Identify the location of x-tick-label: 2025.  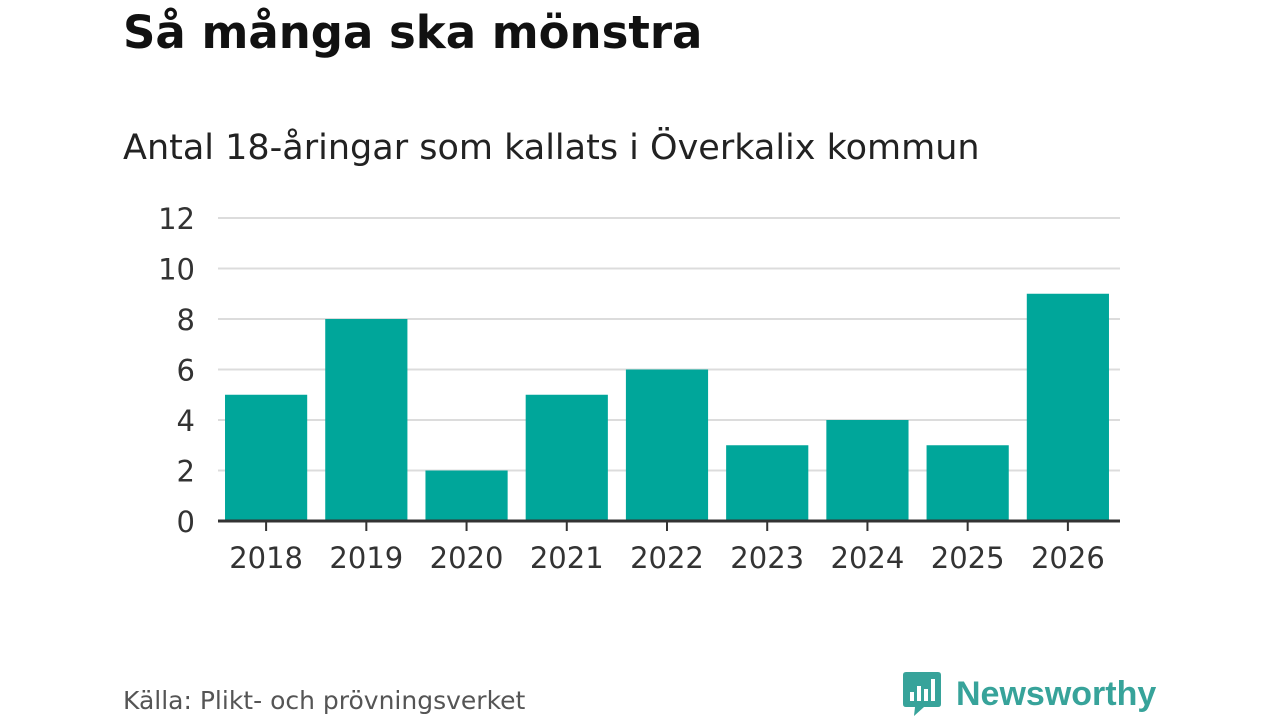
(968, 558).